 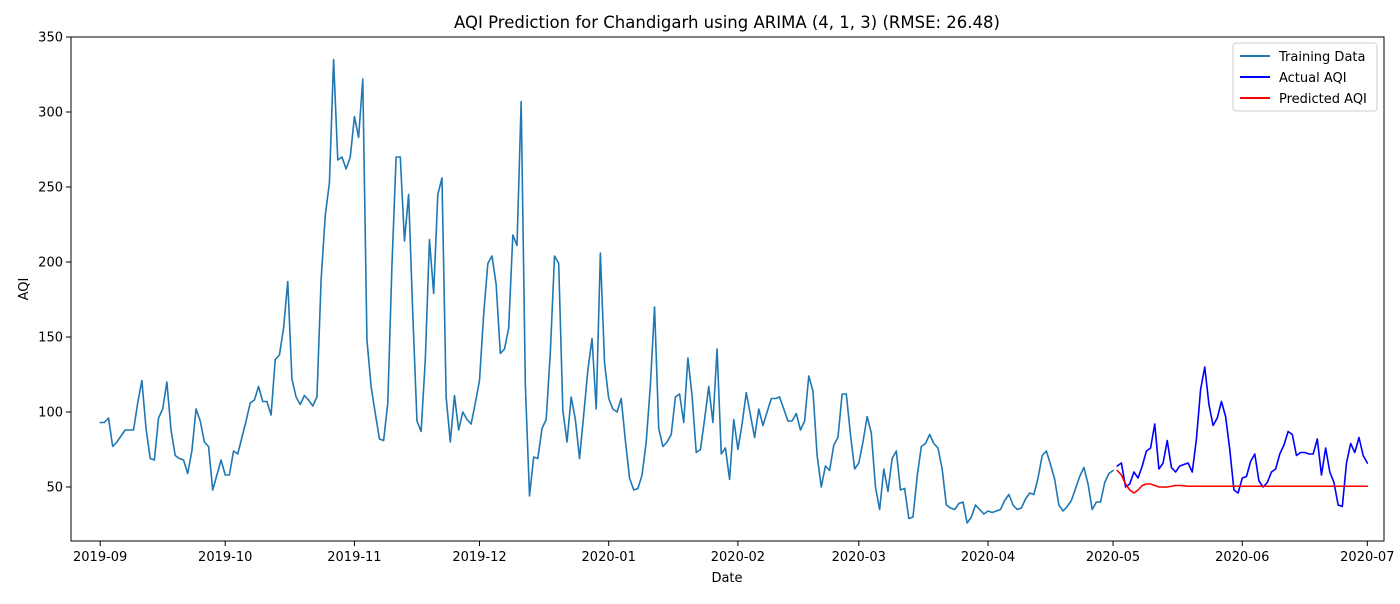 What do you see at coordinates (1242, 437) in the screenshot?
I see `series-line-actual` at bounding box center [1242, 437].